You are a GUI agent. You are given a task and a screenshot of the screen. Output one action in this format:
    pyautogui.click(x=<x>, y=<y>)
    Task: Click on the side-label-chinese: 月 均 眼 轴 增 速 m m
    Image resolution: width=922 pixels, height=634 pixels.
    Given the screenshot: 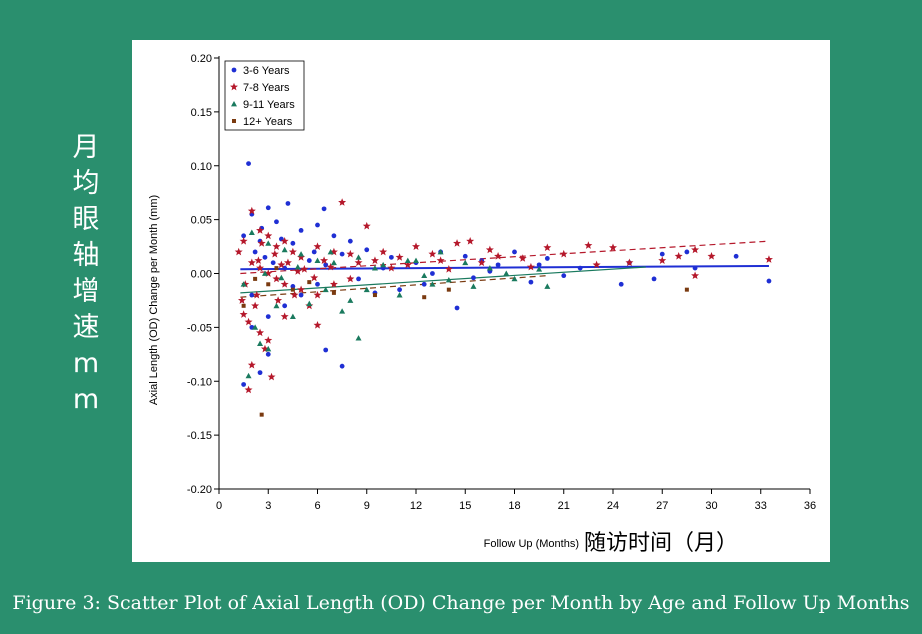 What is the action you would take?
    pyautogui.click(x=86, y=273)
    